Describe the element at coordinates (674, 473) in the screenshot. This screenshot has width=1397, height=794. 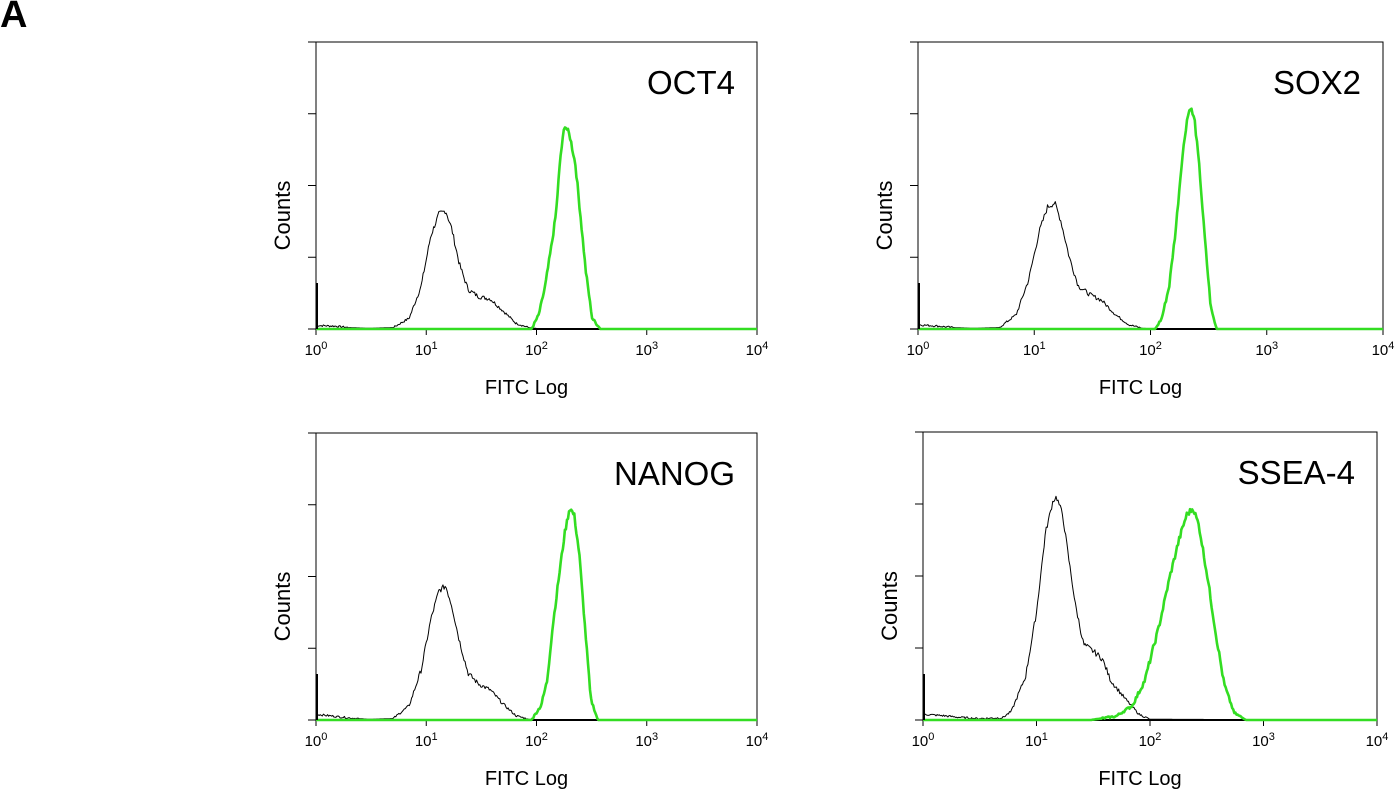
I see `panel-title: NANOG` at that location.